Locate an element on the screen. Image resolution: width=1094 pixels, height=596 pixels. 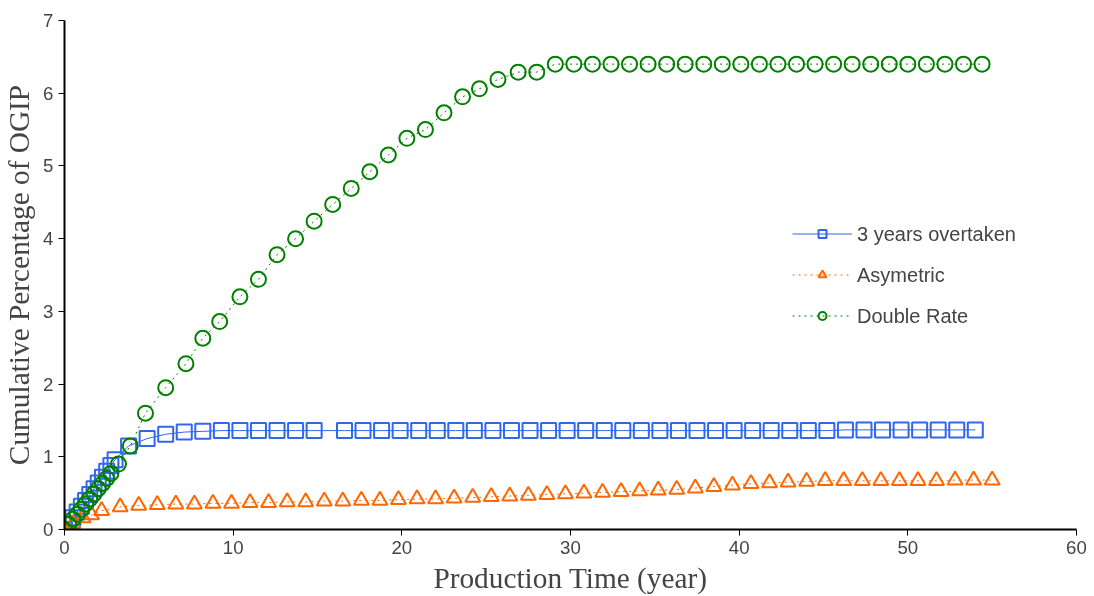
x-tick-label: 40 is located at coordinates (739, 547).